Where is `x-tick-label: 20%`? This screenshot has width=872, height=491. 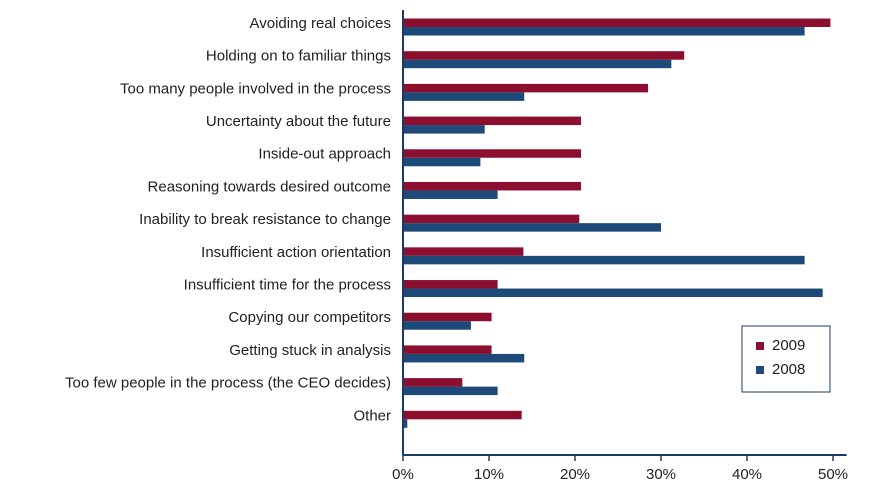
x-tick-label: 20% is located at coordinates (575, 474).